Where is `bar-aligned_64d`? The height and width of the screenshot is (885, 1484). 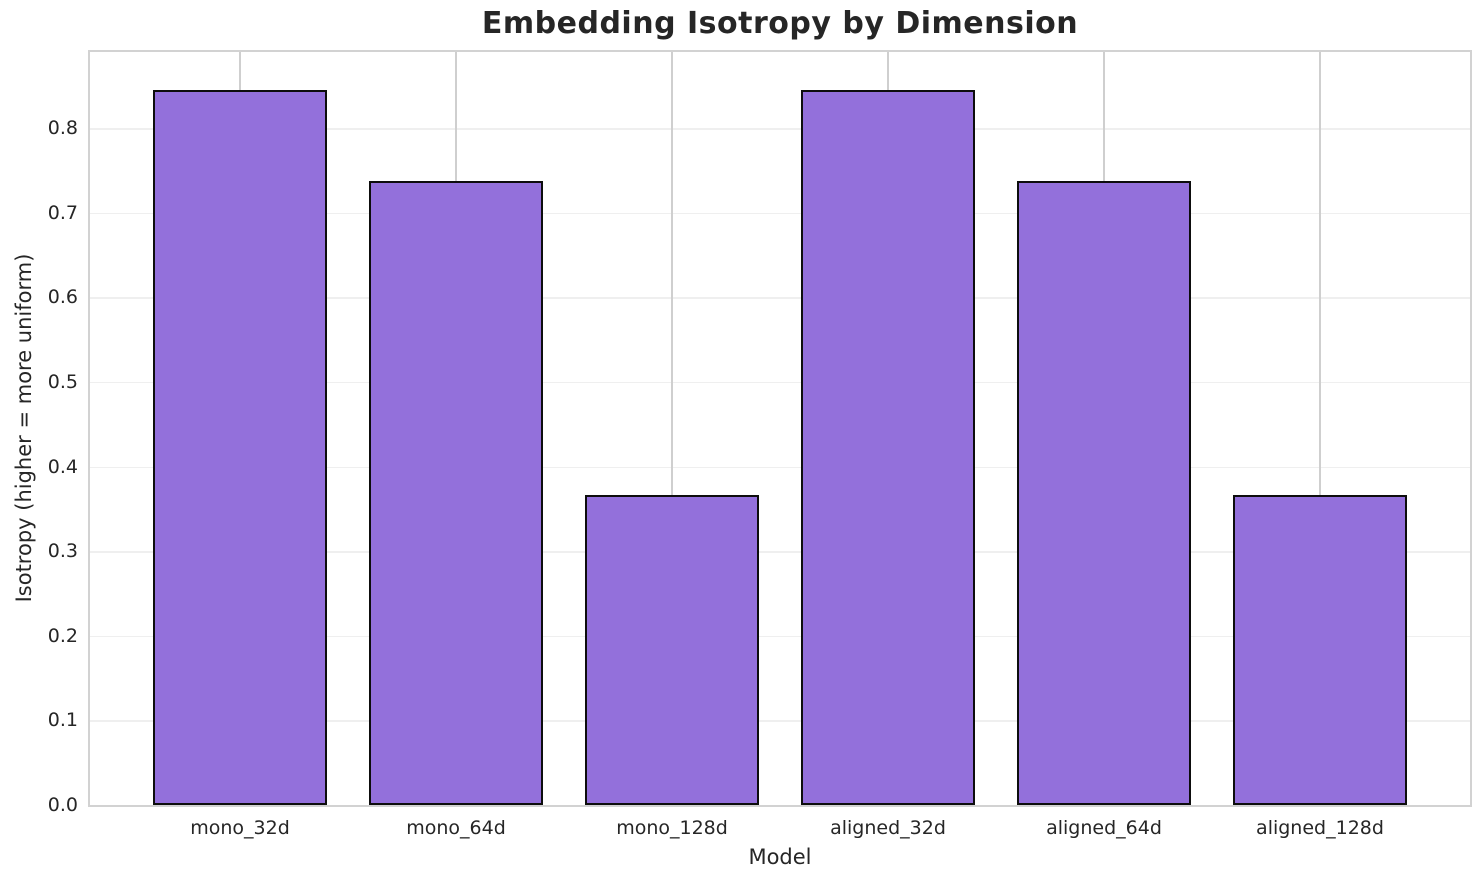 bar-aligned_64d is located at coordinates (1104, 492).